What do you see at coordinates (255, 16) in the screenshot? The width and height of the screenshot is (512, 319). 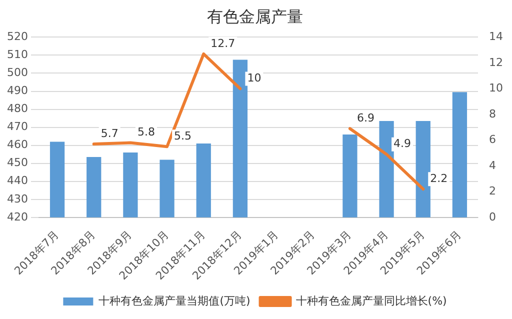 I see `chart-title: 有色金属产量` at bounding box center [255, 16].